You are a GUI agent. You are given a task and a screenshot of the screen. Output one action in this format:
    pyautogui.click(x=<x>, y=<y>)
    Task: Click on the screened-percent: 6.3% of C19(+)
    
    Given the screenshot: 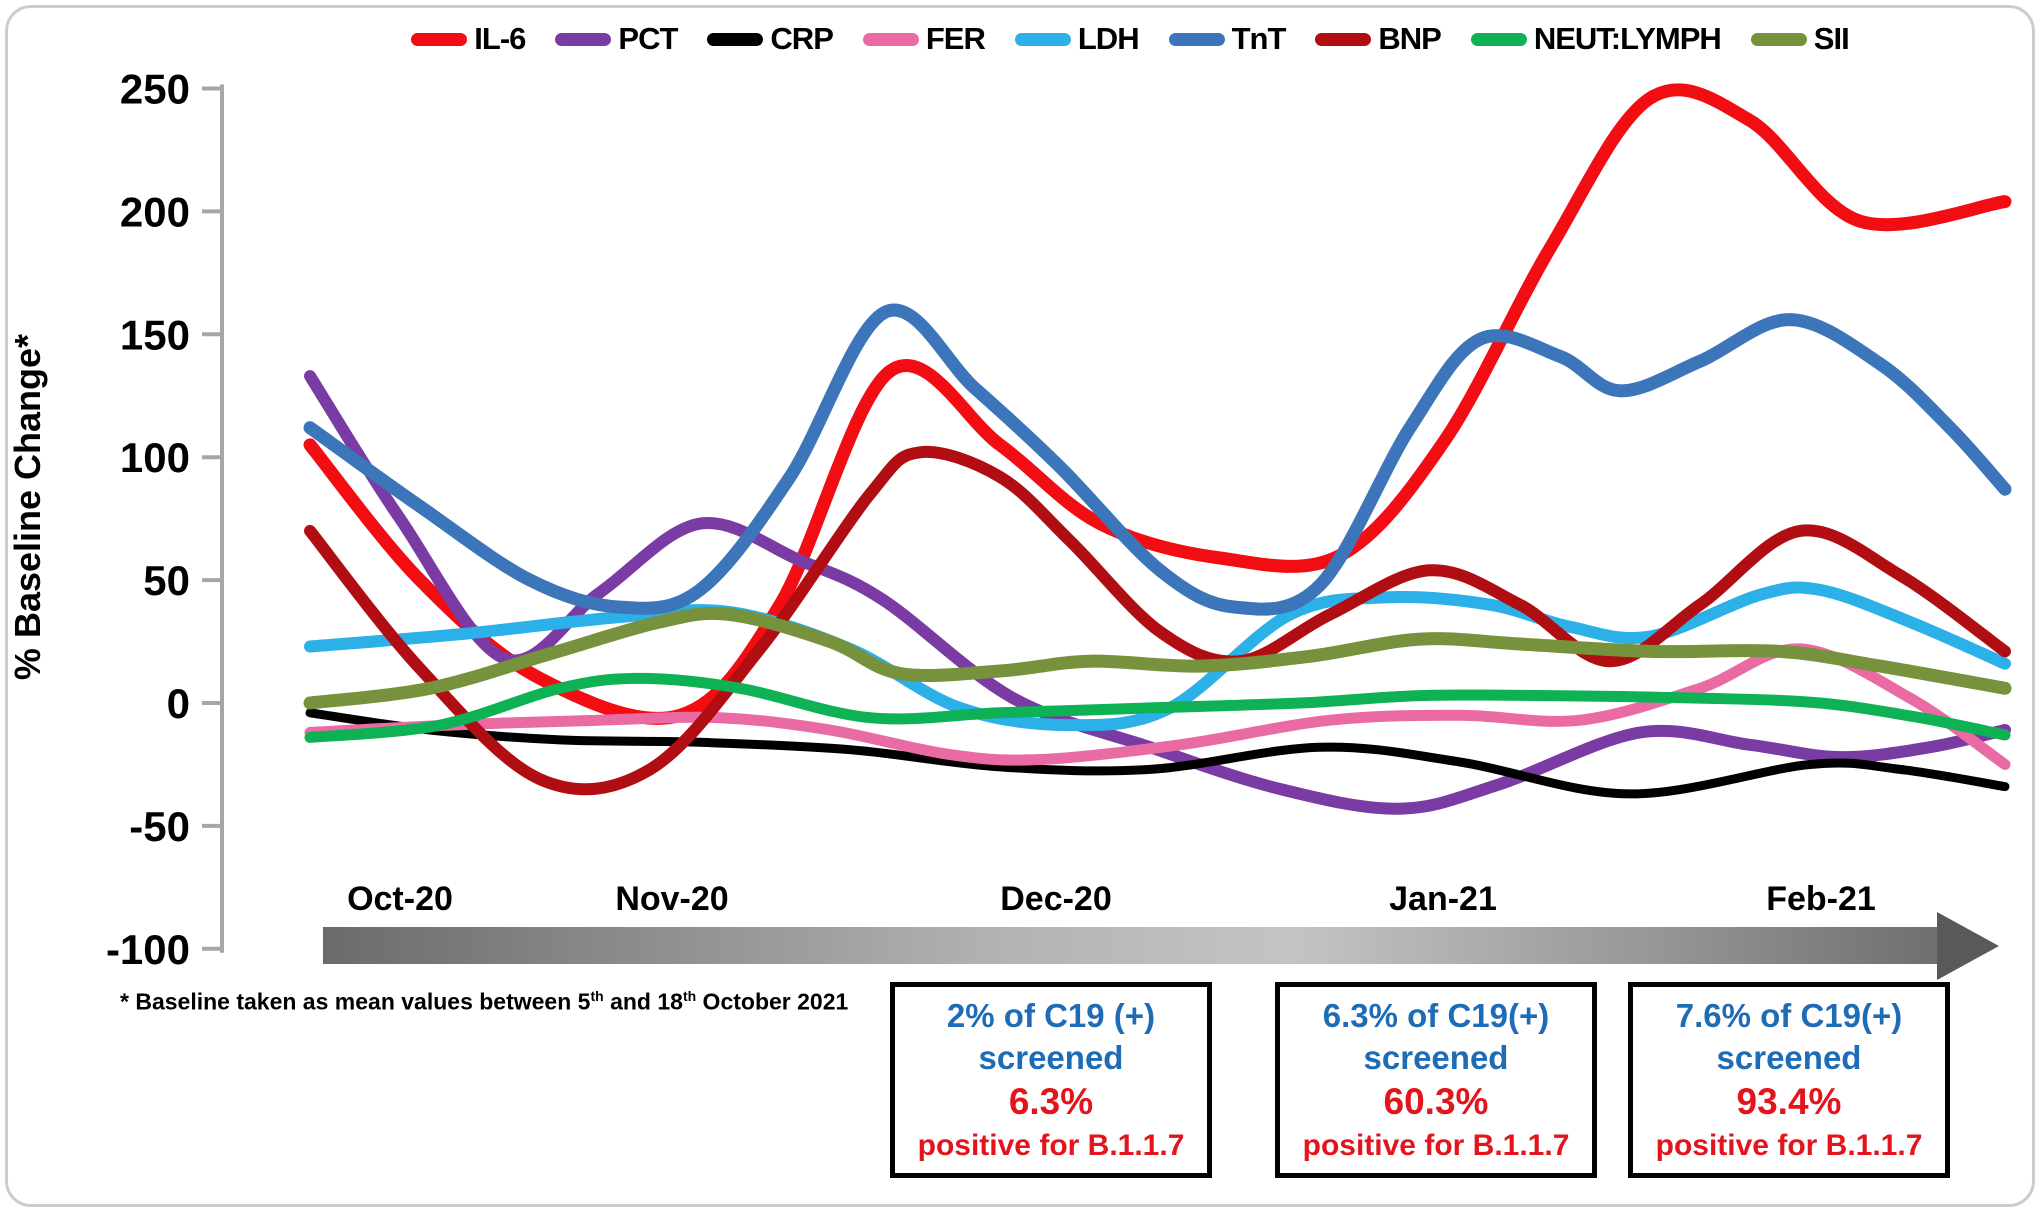 What is the action you would take?
    pyautogui.click(x=1436, y=1015)
    